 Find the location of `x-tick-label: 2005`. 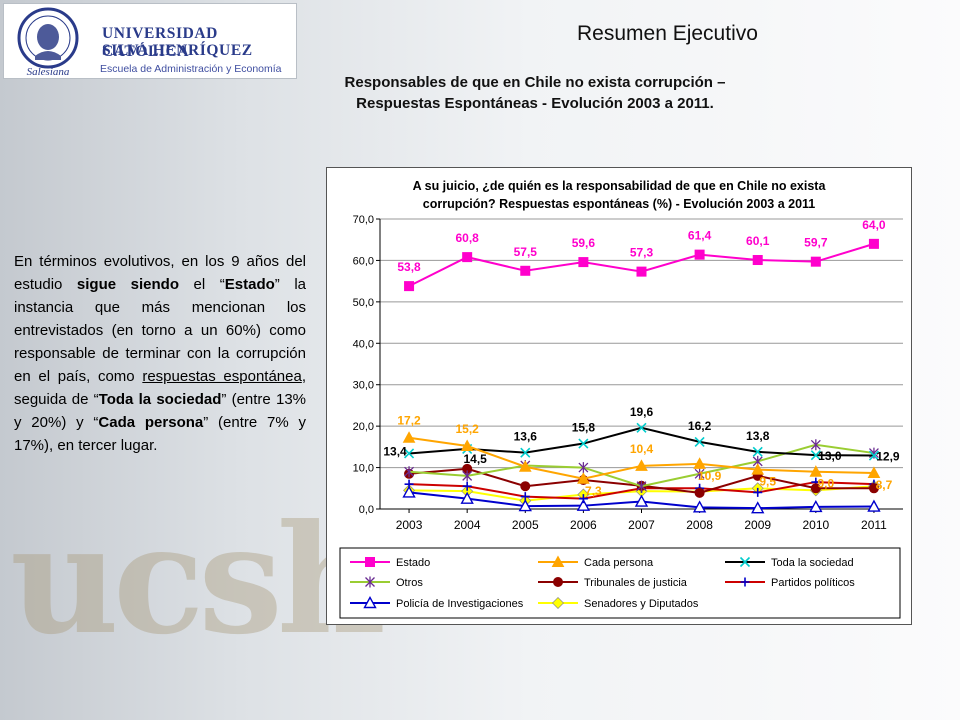

x-tick-label: 2005 is located at coordinates (525, 525).